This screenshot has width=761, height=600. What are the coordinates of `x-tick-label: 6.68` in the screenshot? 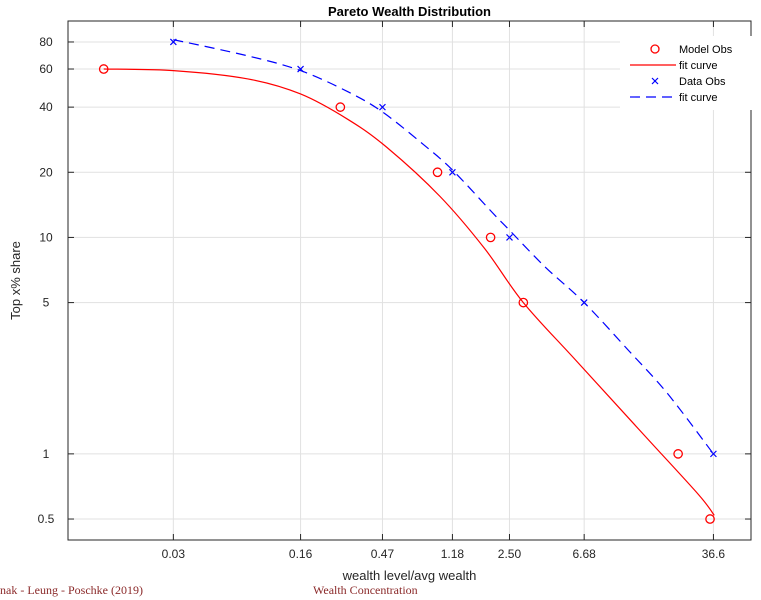 It's located at (584, 554).